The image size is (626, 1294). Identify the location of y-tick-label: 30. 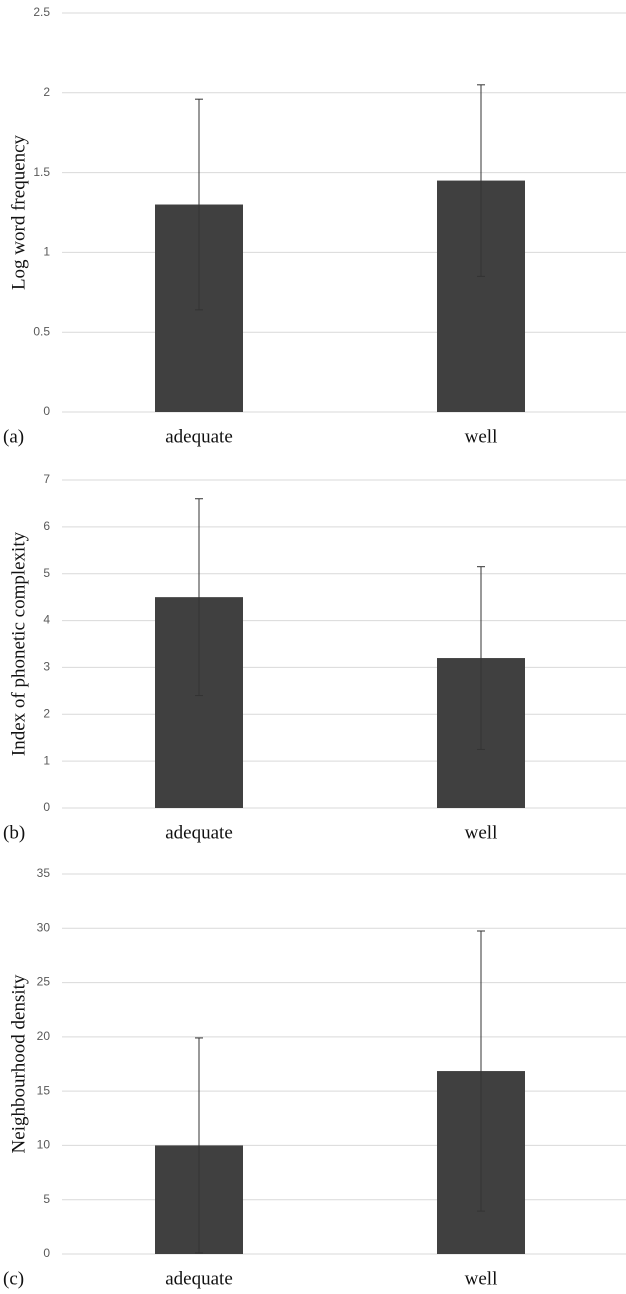
(44, 927).